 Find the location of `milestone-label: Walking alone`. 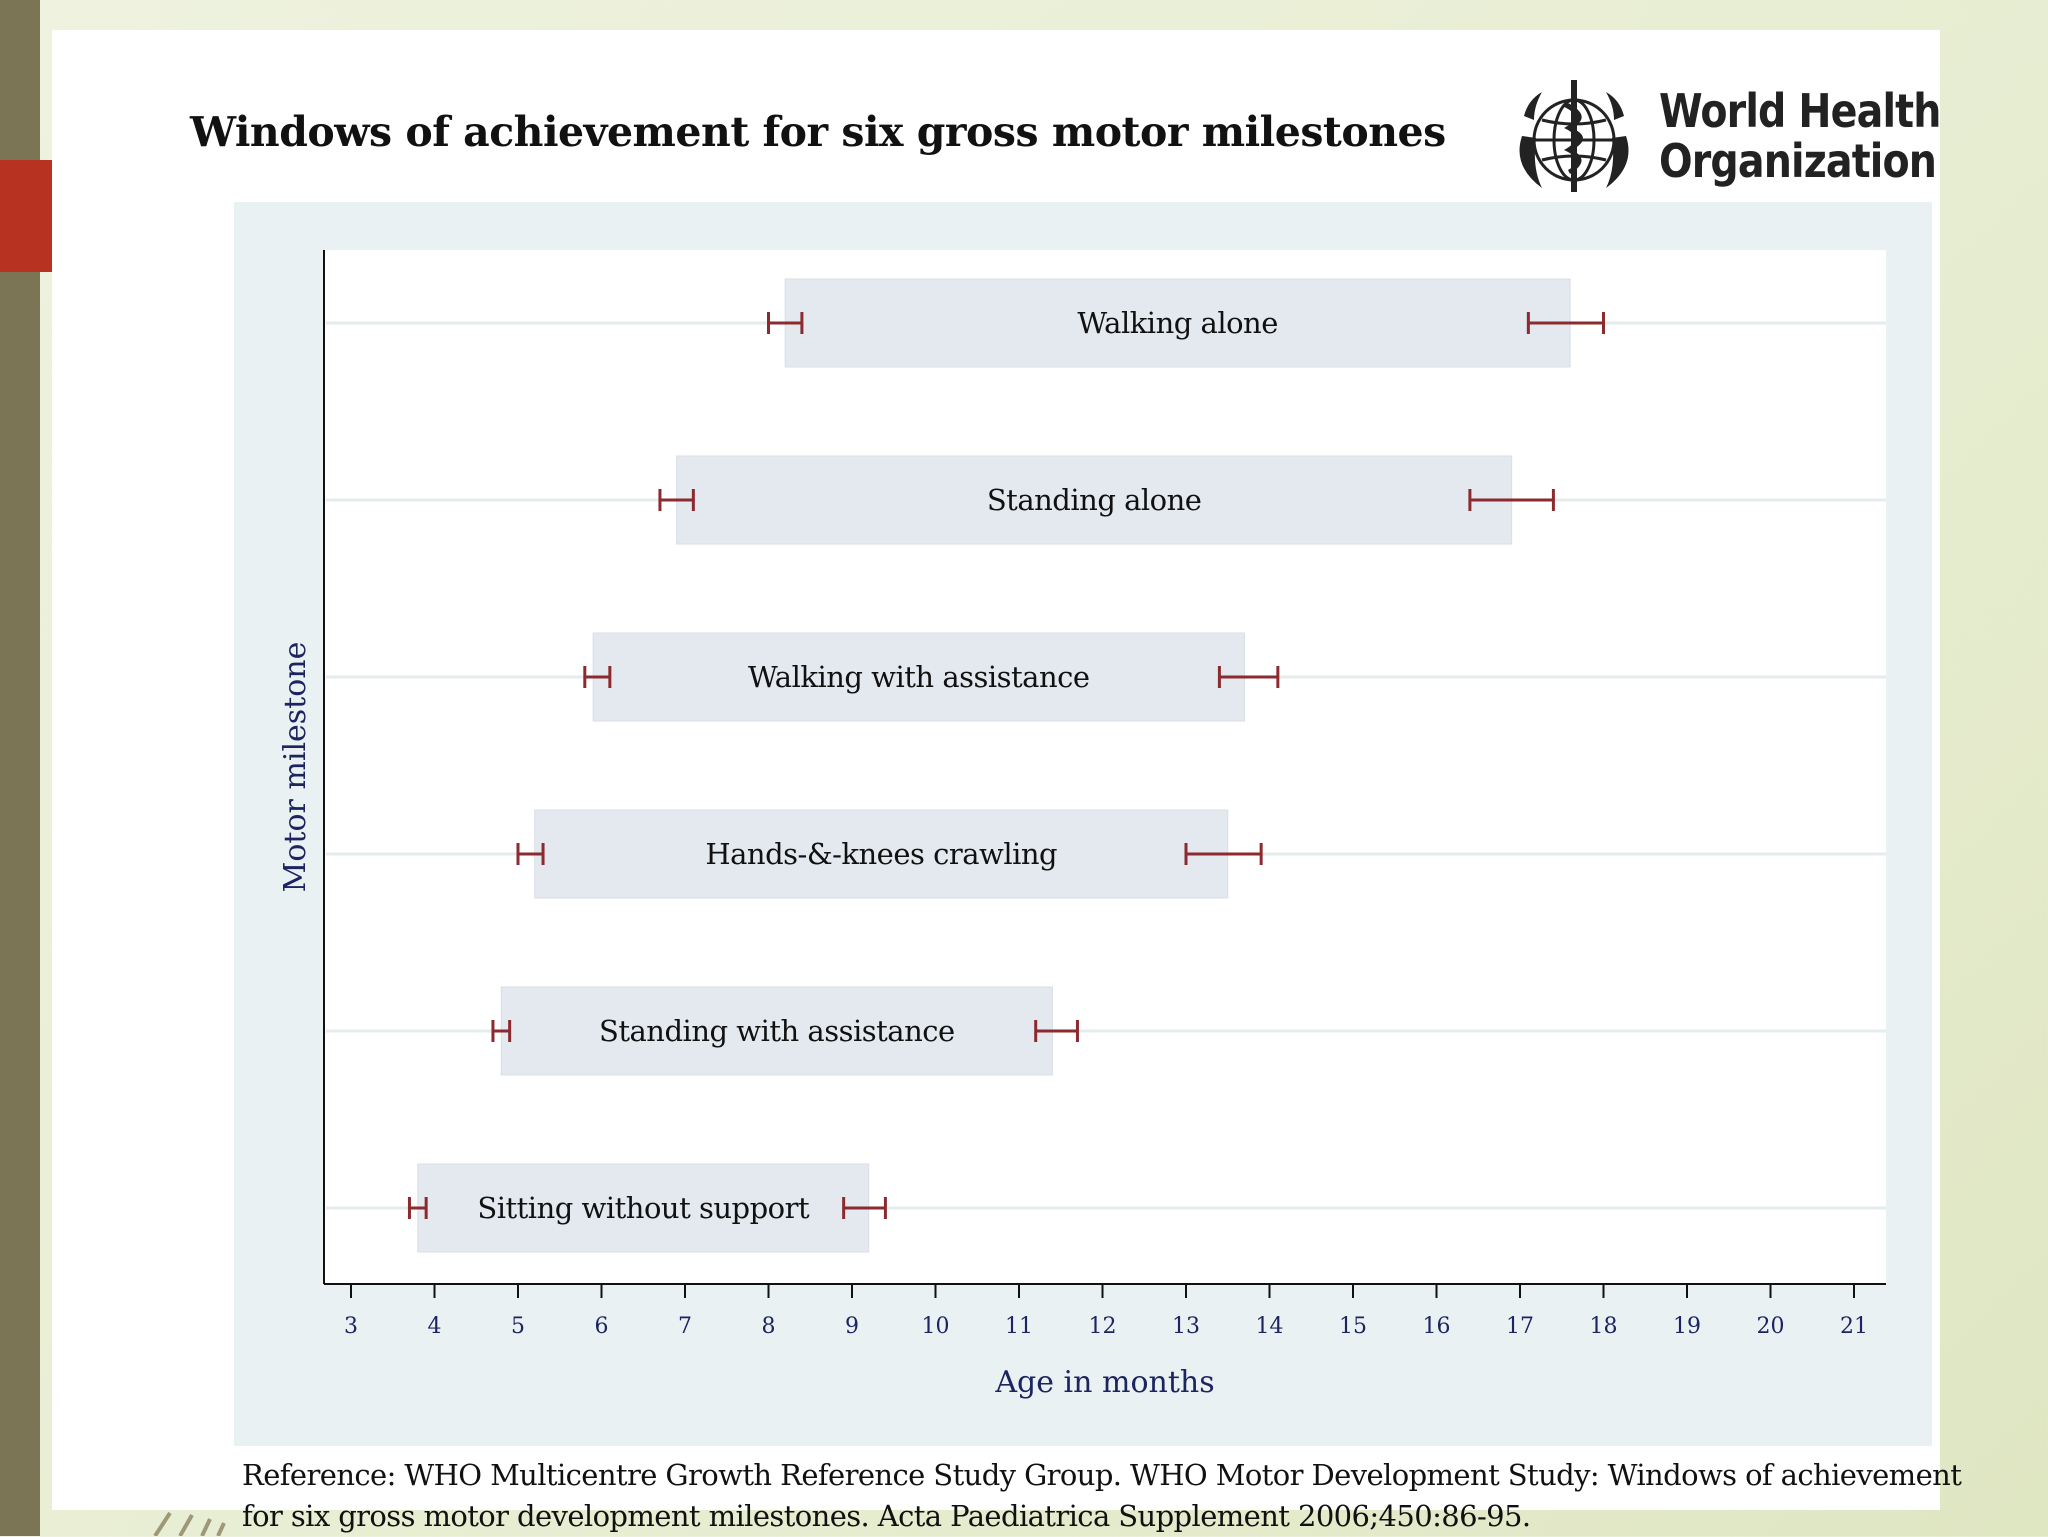

milestone-label: Walking alone is located at coordinates (1177, 323).